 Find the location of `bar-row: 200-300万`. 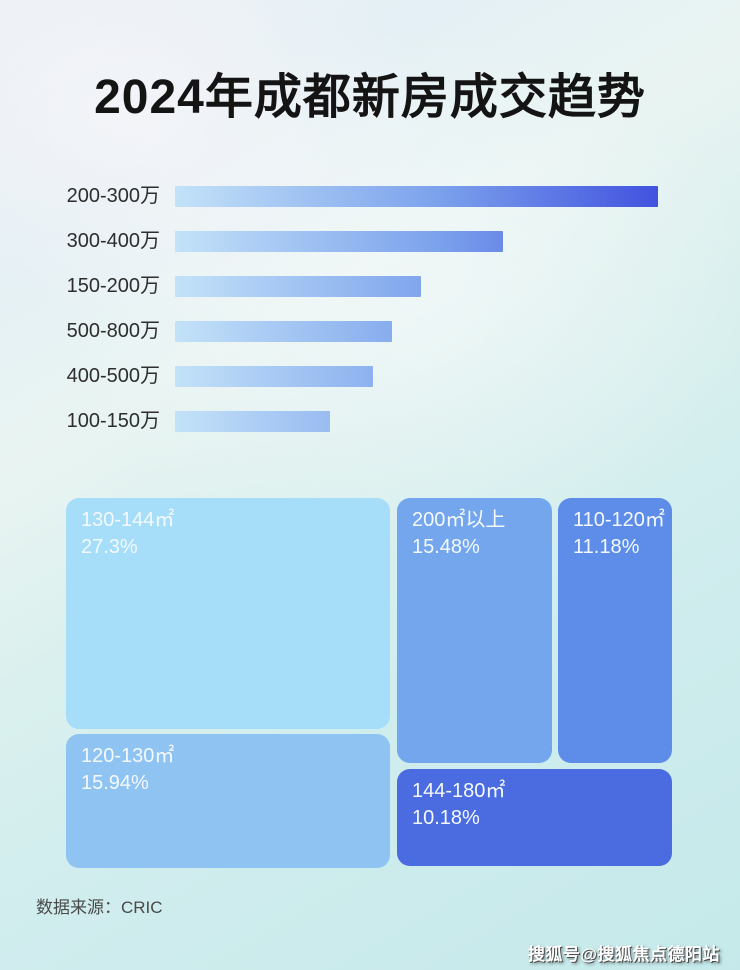

bar-row: 200-300万 is located at coordinates (370, 196).